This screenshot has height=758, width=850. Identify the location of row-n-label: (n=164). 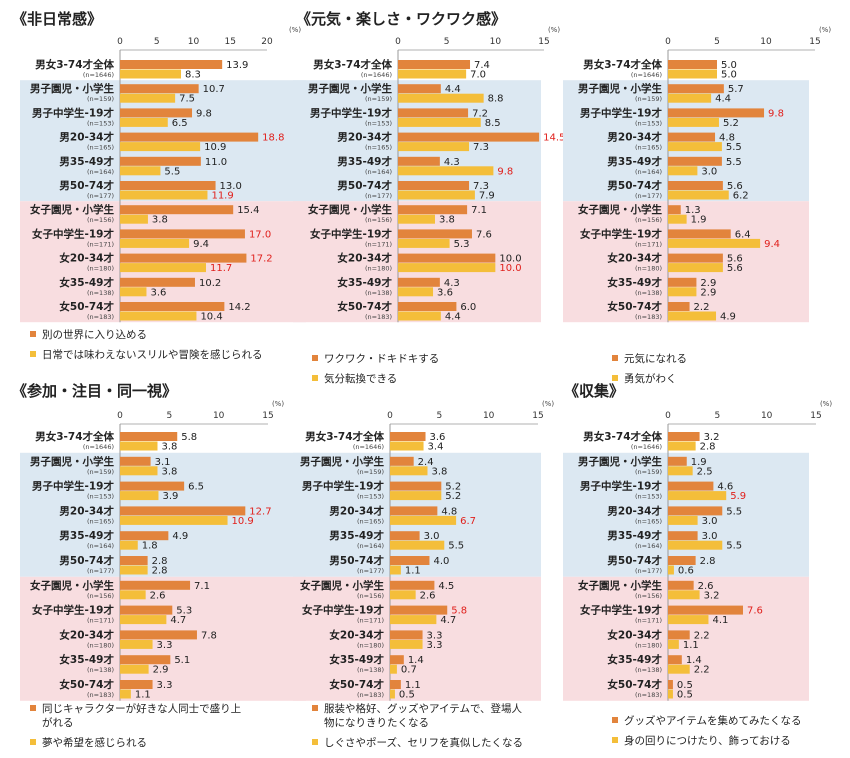
(648, 546).